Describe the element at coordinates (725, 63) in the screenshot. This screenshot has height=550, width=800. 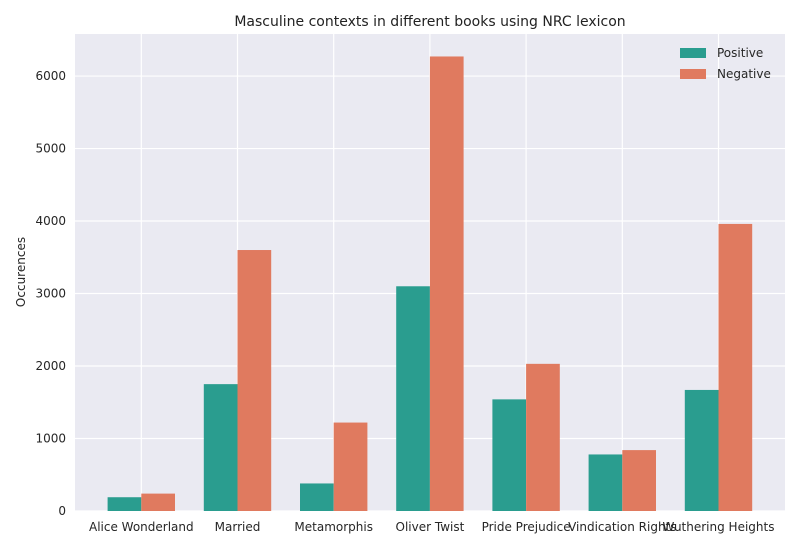
I see `legend: Positive Negative` at that location.